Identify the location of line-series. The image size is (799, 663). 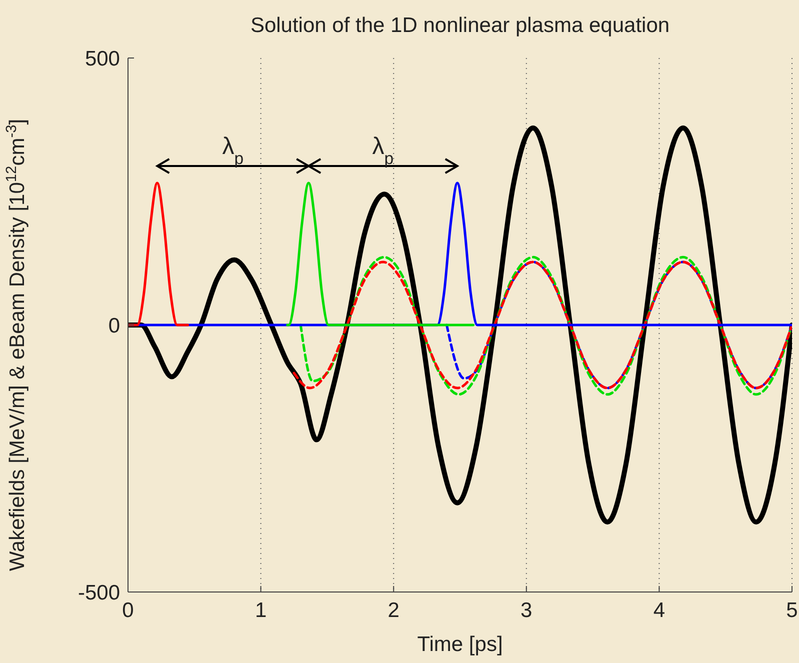
(159, 254).